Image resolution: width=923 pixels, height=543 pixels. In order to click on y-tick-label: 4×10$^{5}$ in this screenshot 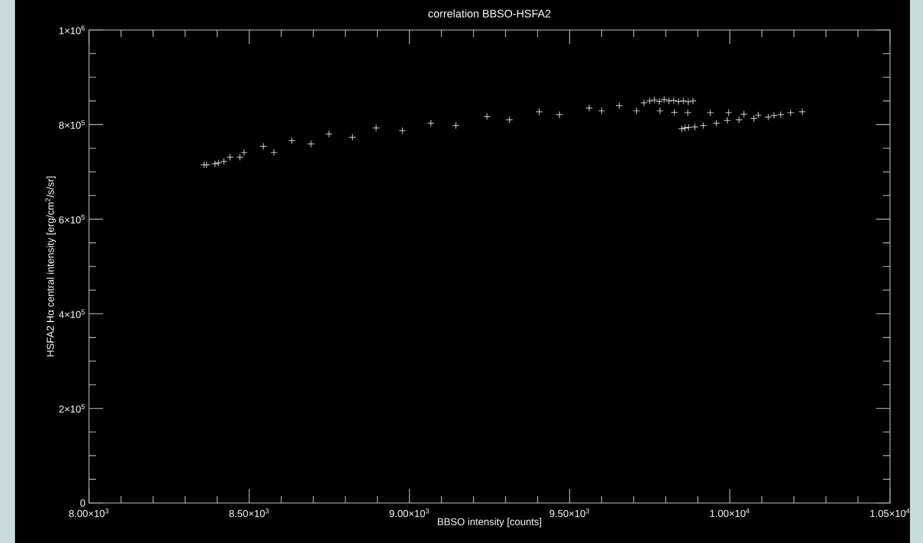, I will do `click(71, 314)`.